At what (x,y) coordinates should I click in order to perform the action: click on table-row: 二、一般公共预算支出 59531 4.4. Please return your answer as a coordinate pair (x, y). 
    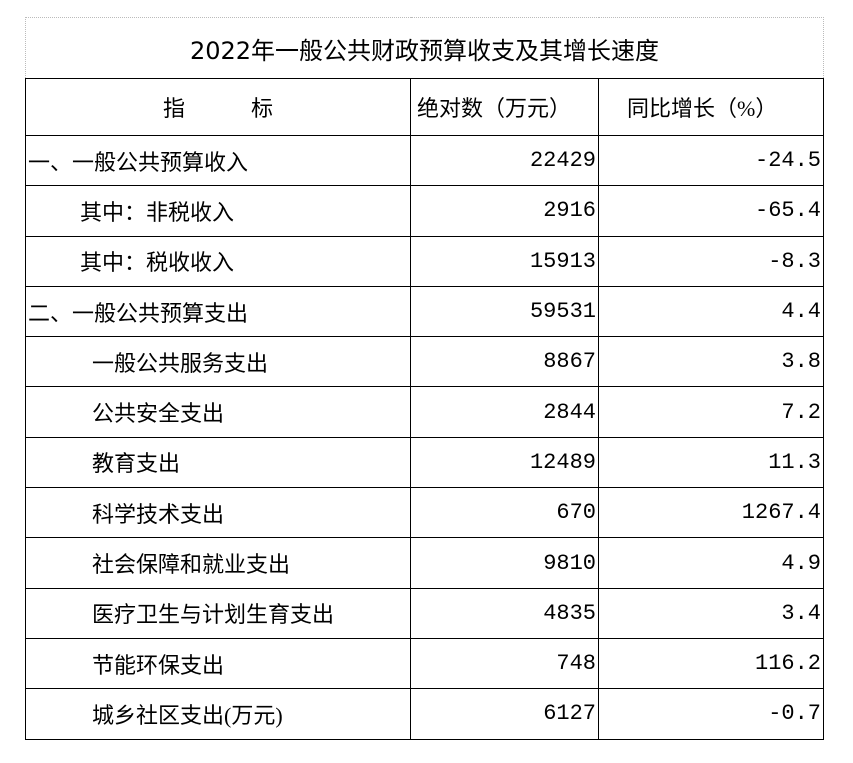
    Looking at the image, I should click on (425, 311).